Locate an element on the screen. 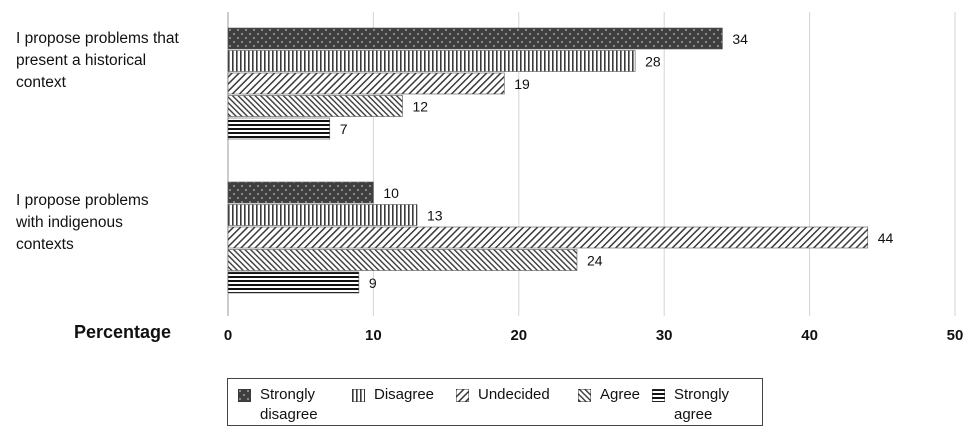  value-label-back-diagonal-lines-group-0: 12 is located at coordinates (420, 107).